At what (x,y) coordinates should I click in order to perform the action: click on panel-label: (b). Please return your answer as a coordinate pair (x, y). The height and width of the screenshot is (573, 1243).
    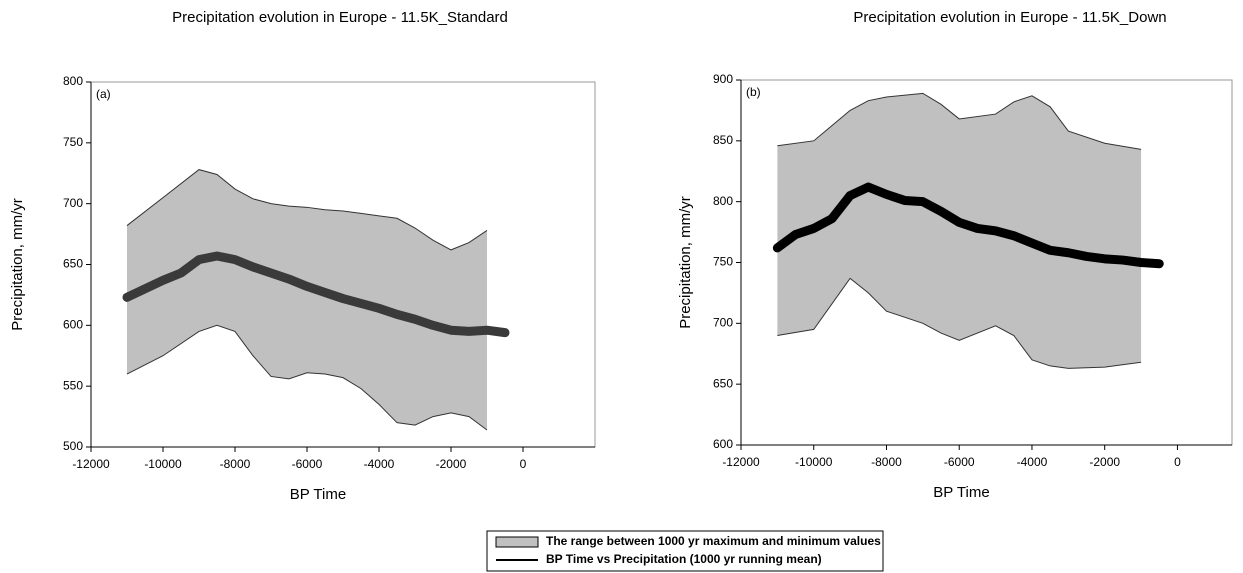
    Looking at the image, I should click on (753, 92).